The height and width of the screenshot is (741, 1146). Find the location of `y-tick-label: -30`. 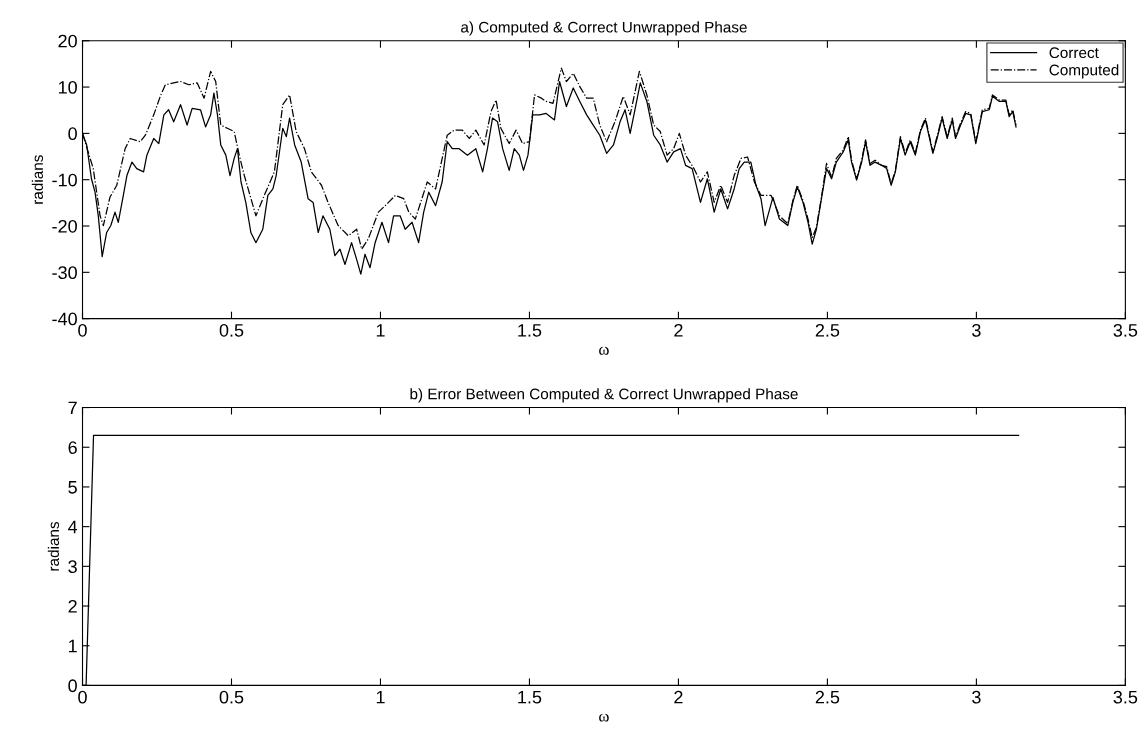

y-tick-label: -30 is located at coordinates (64, 273).